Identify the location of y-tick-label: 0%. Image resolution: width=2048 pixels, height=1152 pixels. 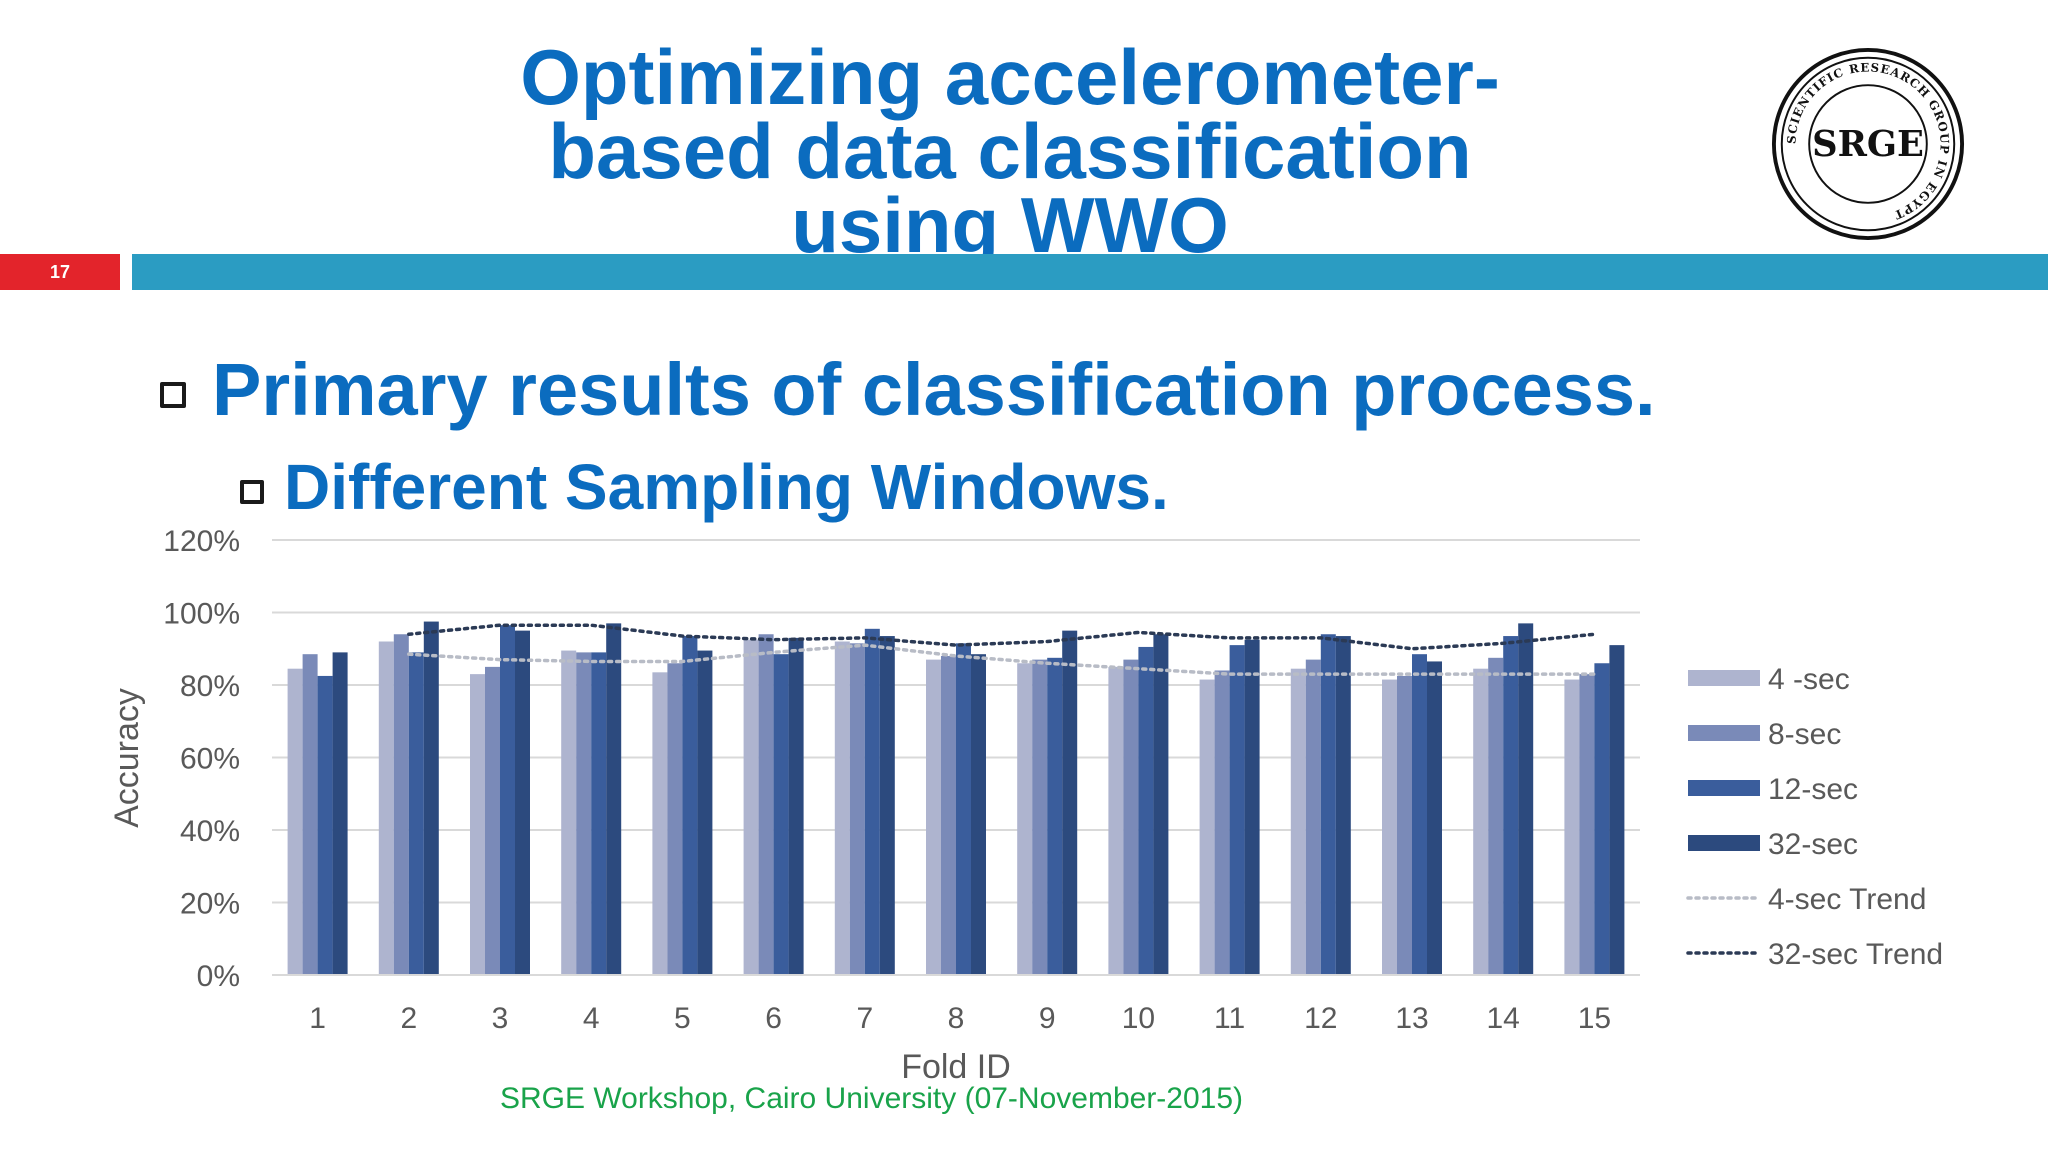
(218, 976).